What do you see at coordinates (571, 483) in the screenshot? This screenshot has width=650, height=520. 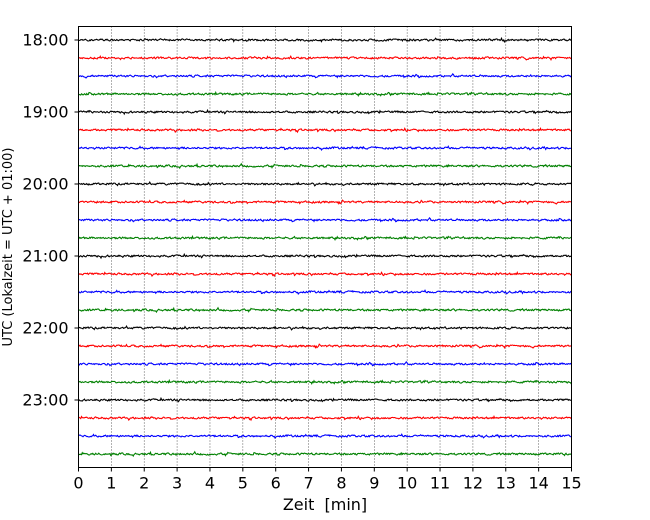 I see `x-tick-label: 15` at bounding box center [571, 483].